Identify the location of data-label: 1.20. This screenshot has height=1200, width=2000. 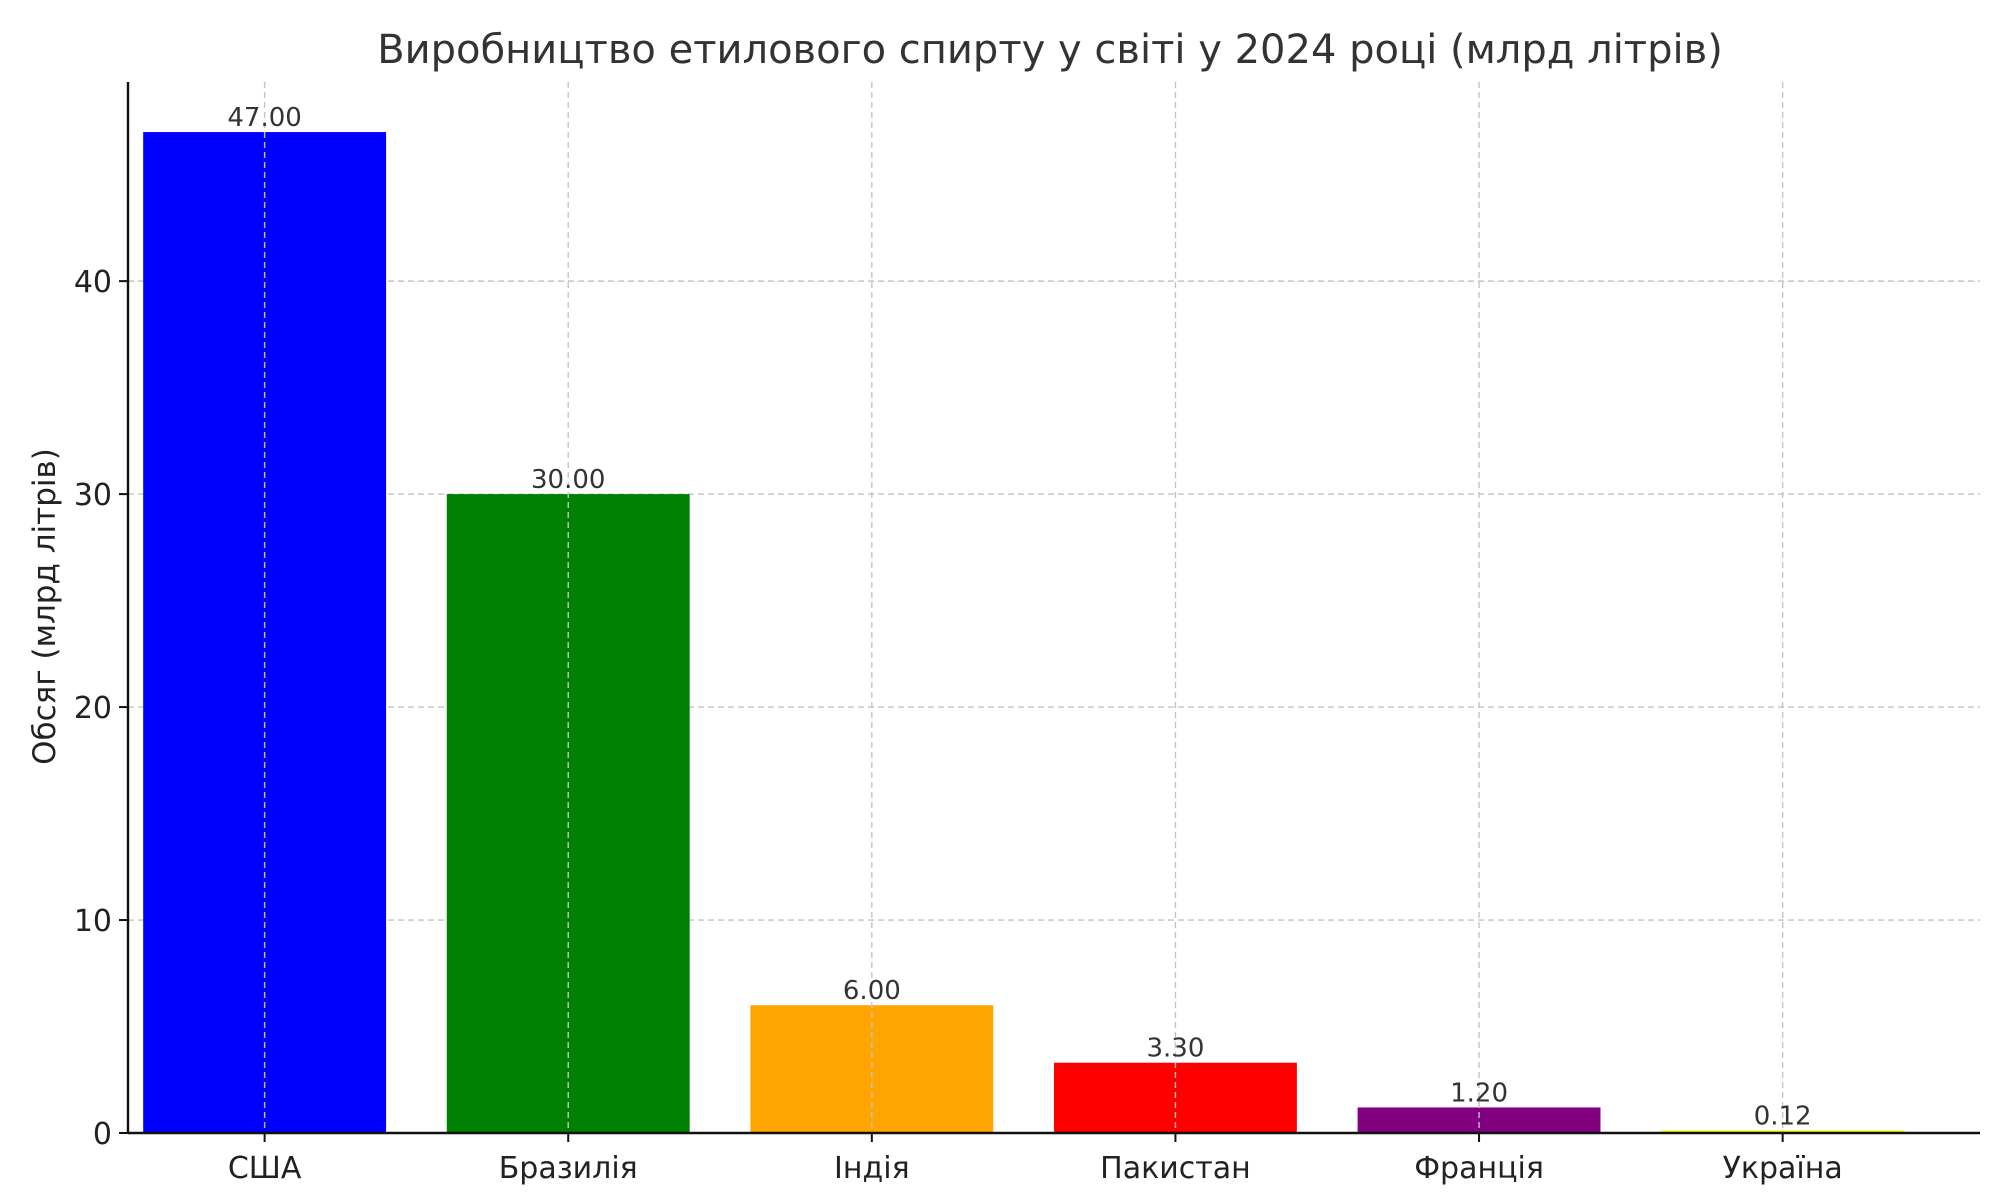
(1479, 1093).